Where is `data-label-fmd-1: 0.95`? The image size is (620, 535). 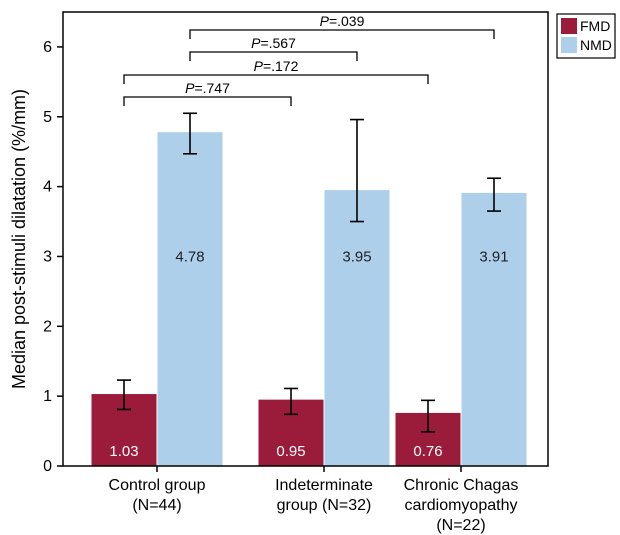 data-label-fmd-1: 0.95 is located at coordinates (290, 451).